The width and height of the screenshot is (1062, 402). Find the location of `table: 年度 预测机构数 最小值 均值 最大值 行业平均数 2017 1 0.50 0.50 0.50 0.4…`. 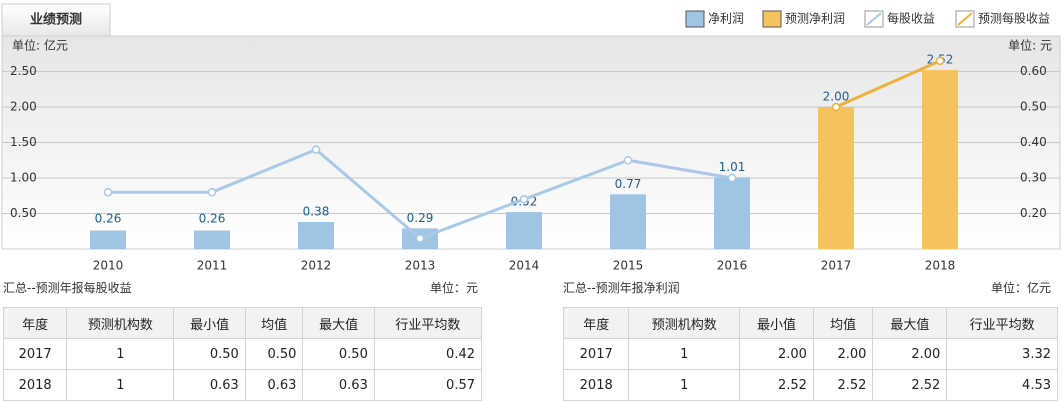

table: 年度 预测机构数 最小值 均值 最大值 行业平均数 2017 1 0.50 0.50 0.50 0.4… is located at coordinates (242, 354).